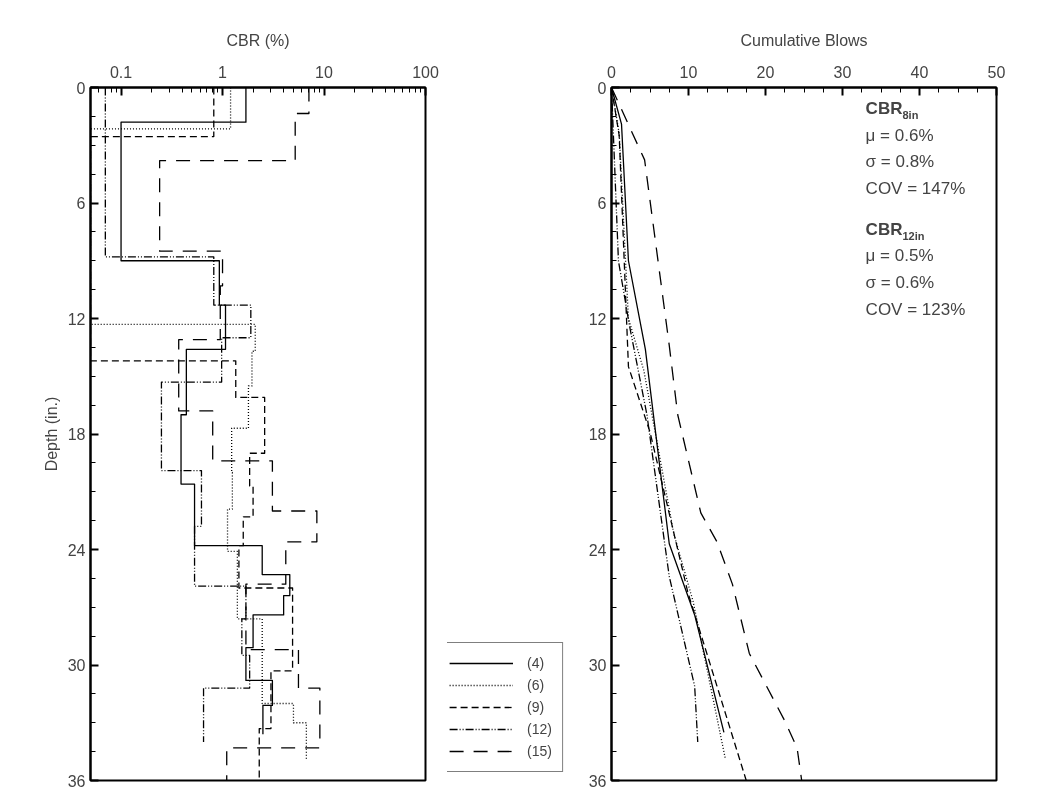  Describe the element at coordinates (258, 40) in the screenshot. I see `x-axis-title: CBR (%)` at that location.